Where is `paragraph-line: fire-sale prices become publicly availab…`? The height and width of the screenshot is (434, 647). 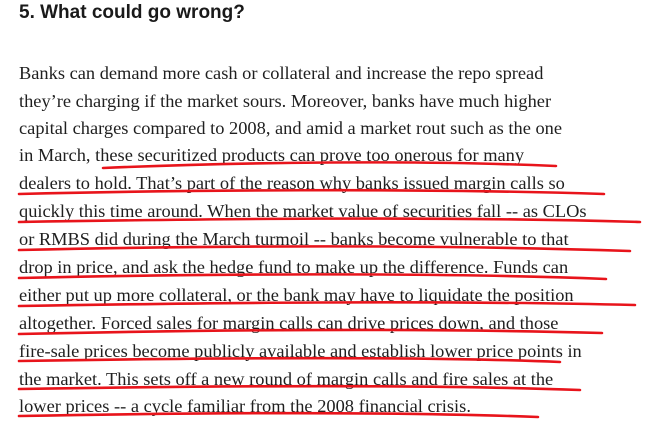 paragraph-line: fire-sale prices become publicly availab… is located at coordinates (300, 351).